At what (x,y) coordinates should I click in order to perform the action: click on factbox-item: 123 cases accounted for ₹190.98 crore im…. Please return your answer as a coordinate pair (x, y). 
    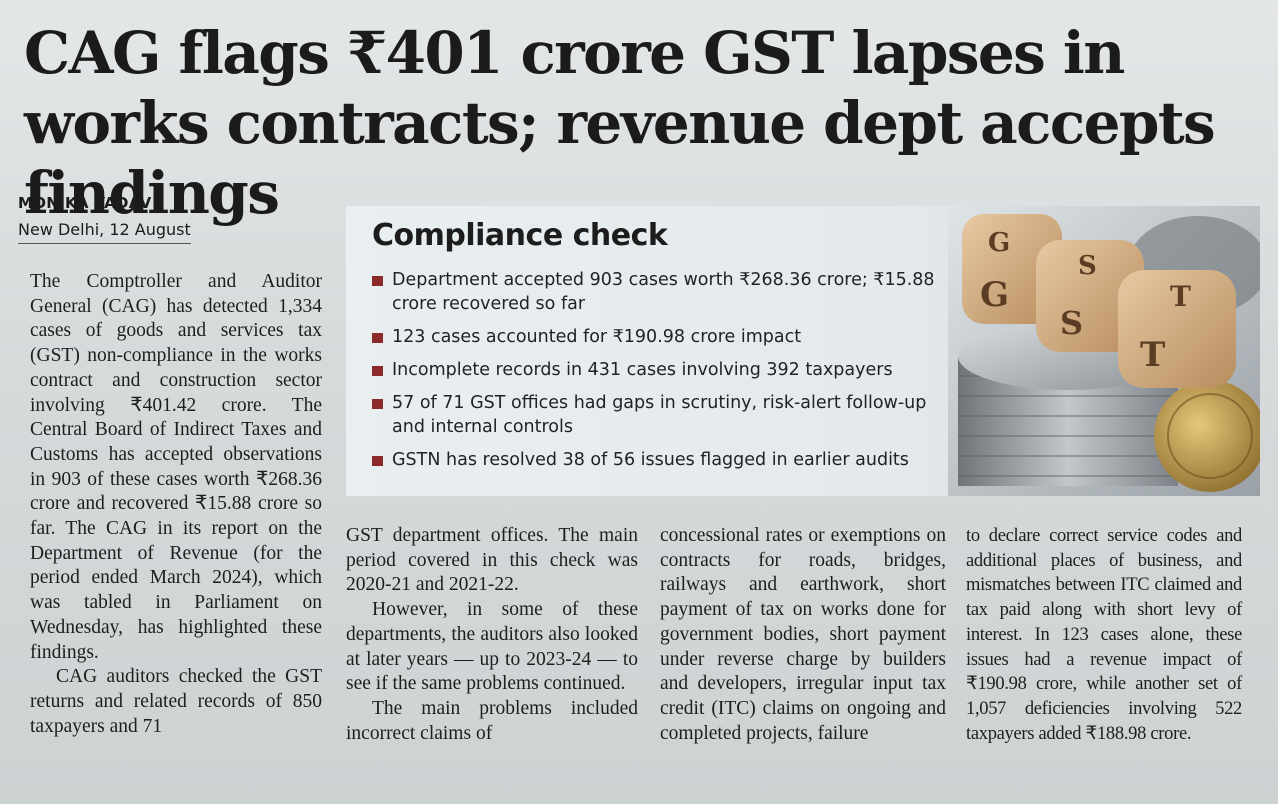
    Looking at the image, I should click on (662, 337).